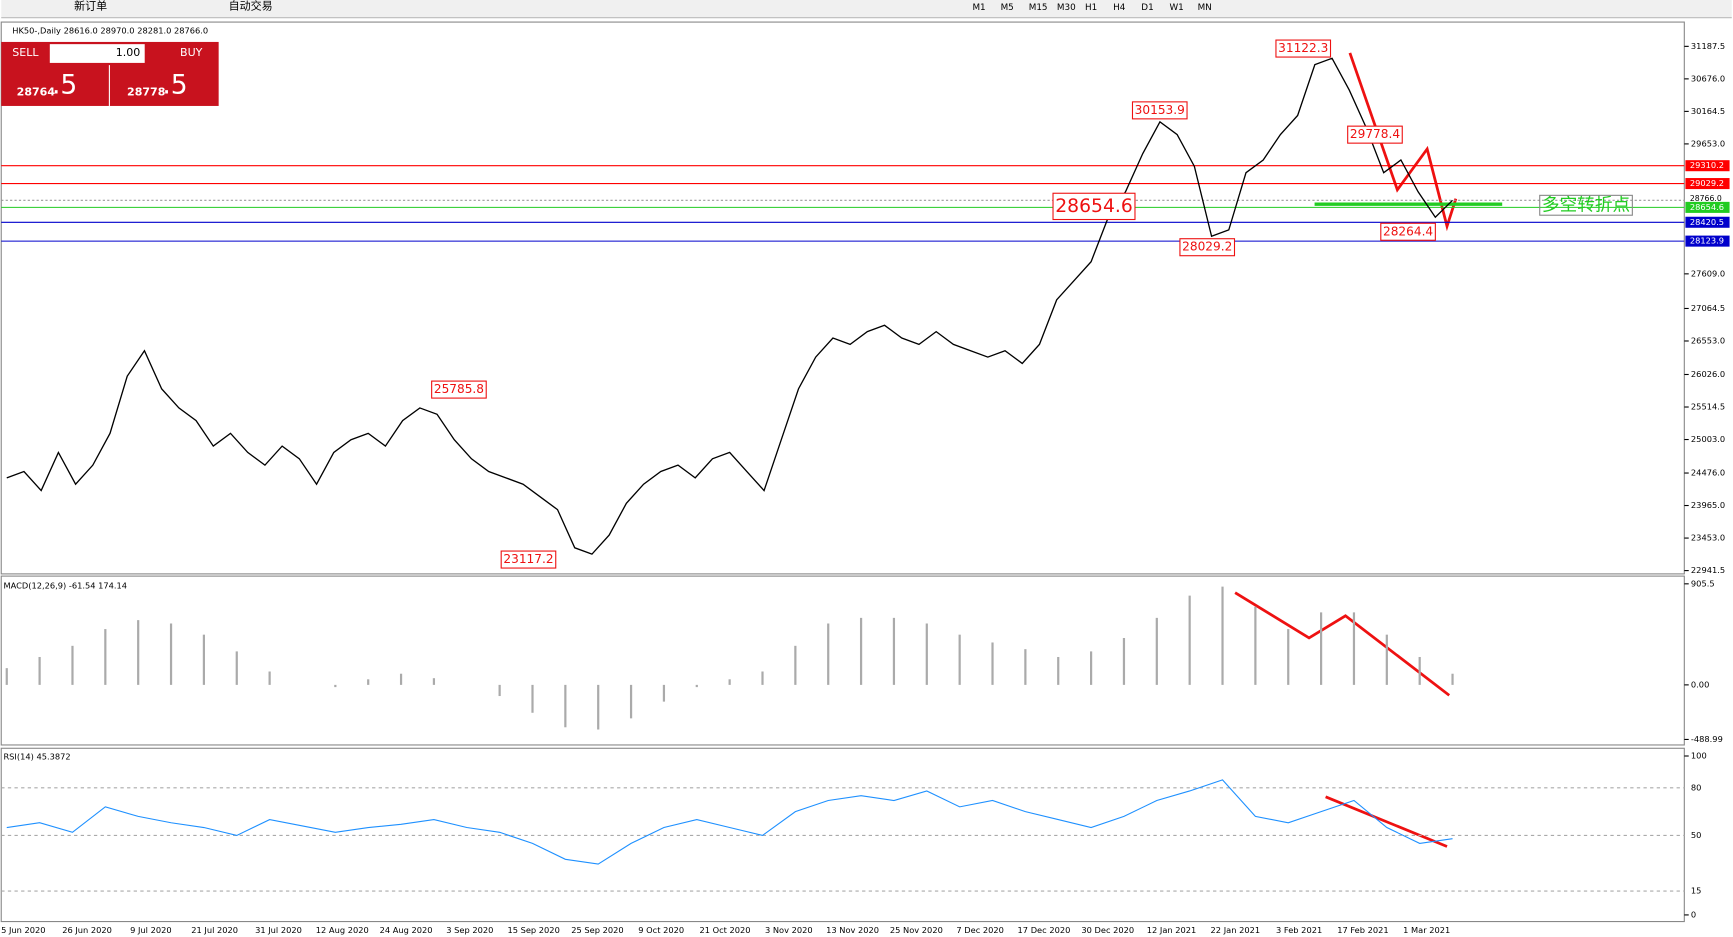 Image resolution: width=1733 pixels, height=937 pixels. Describe the element at coordinates (25, 52) in the screenshot. I see `sell-button: SELL` at that location.